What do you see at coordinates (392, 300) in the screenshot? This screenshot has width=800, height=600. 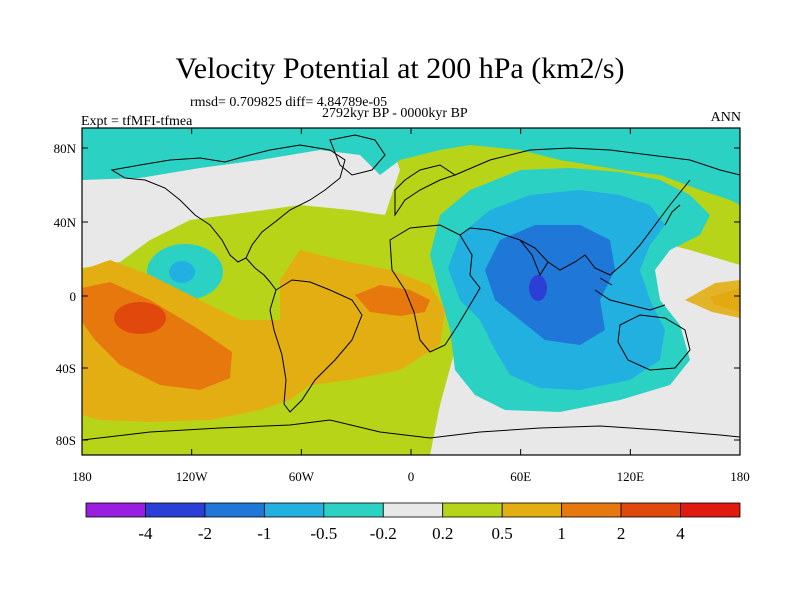 I see `field-pos1-atlantic` at bounding box center [392, 300].